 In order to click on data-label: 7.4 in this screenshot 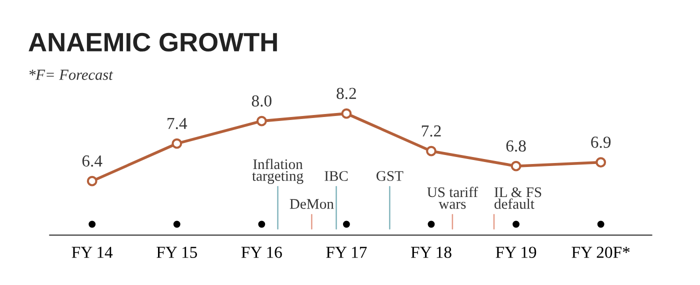, I will do `click(178, 124)`.